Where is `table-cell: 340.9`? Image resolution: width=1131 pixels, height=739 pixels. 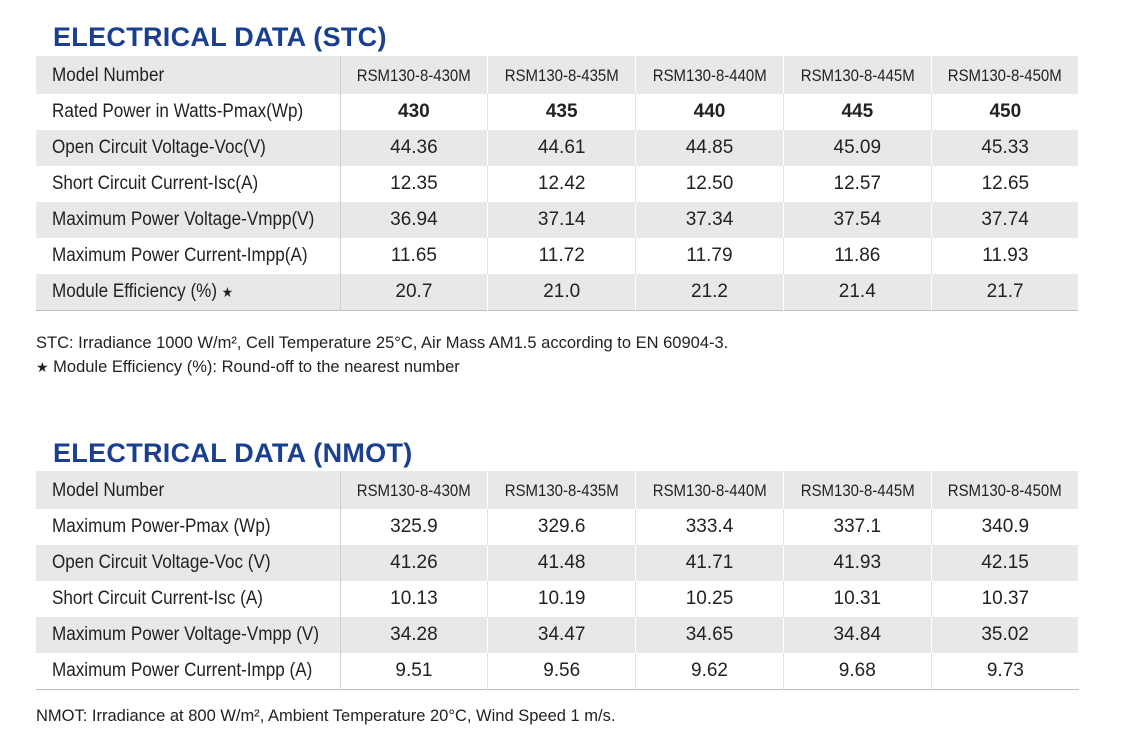 table-cell: 340.9 is located at coordinates (1005, 526).